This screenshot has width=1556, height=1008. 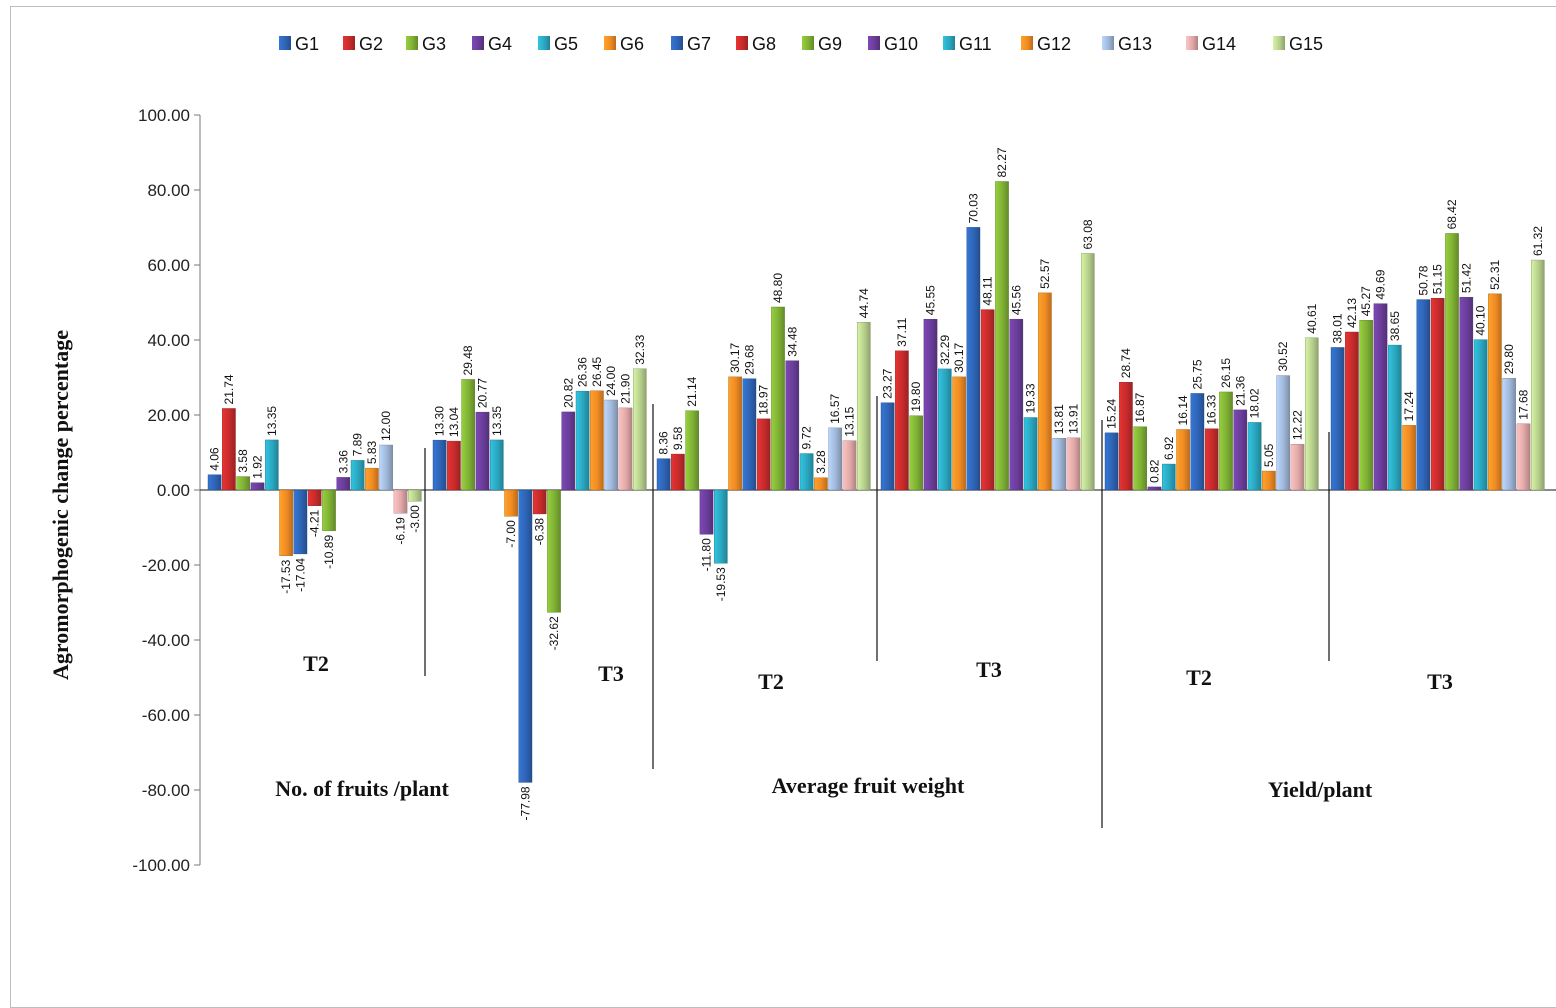 What do you see at coordinates (173, 490) in the screenshot?
I see `y-tick-label: 0.00` at bounding box center [173, 490].